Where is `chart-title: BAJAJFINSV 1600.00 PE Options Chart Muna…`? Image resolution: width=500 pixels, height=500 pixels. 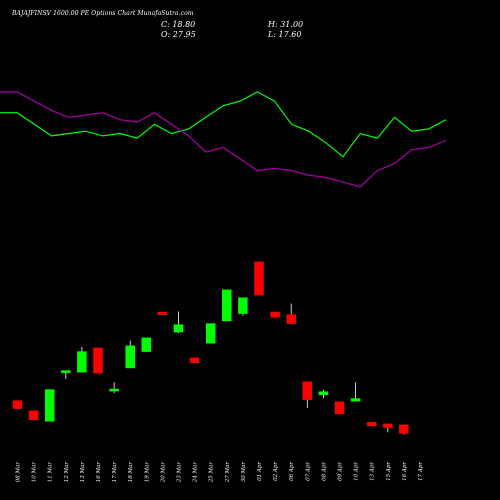 chart-title: BAJAJFINSV 1600.00 PE Options Chart Muna… is located at coordinates (103, 13).